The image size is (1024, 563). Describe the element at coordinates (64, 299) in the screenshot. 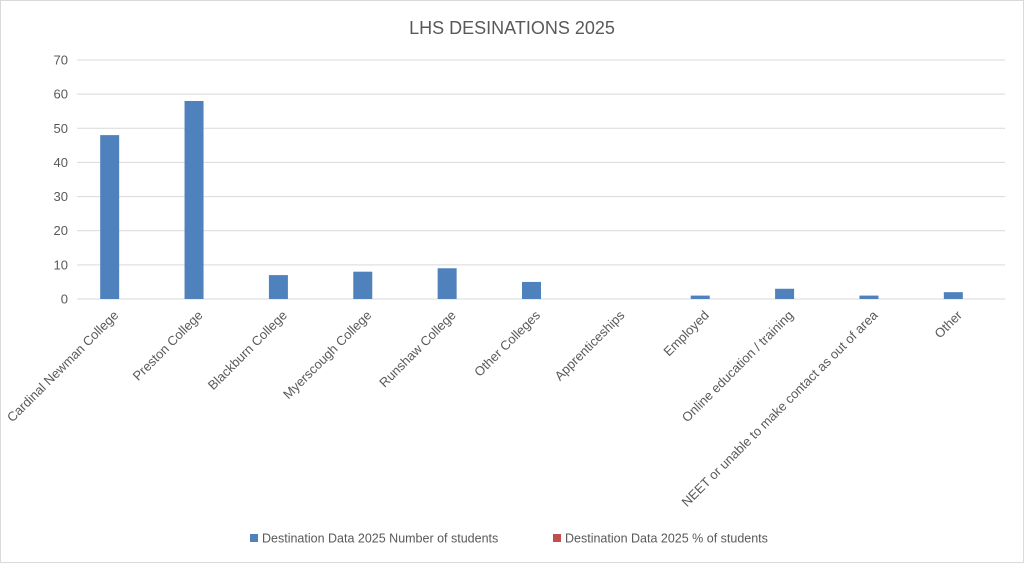

I see `y-tick-label: 0` at that location.